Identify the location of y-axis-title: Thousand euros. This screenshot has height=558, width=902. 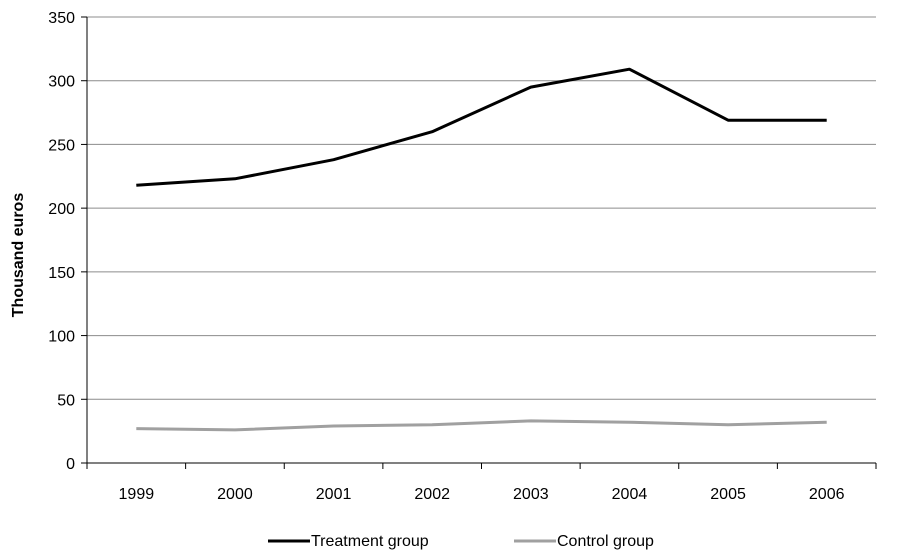
(18, 255).